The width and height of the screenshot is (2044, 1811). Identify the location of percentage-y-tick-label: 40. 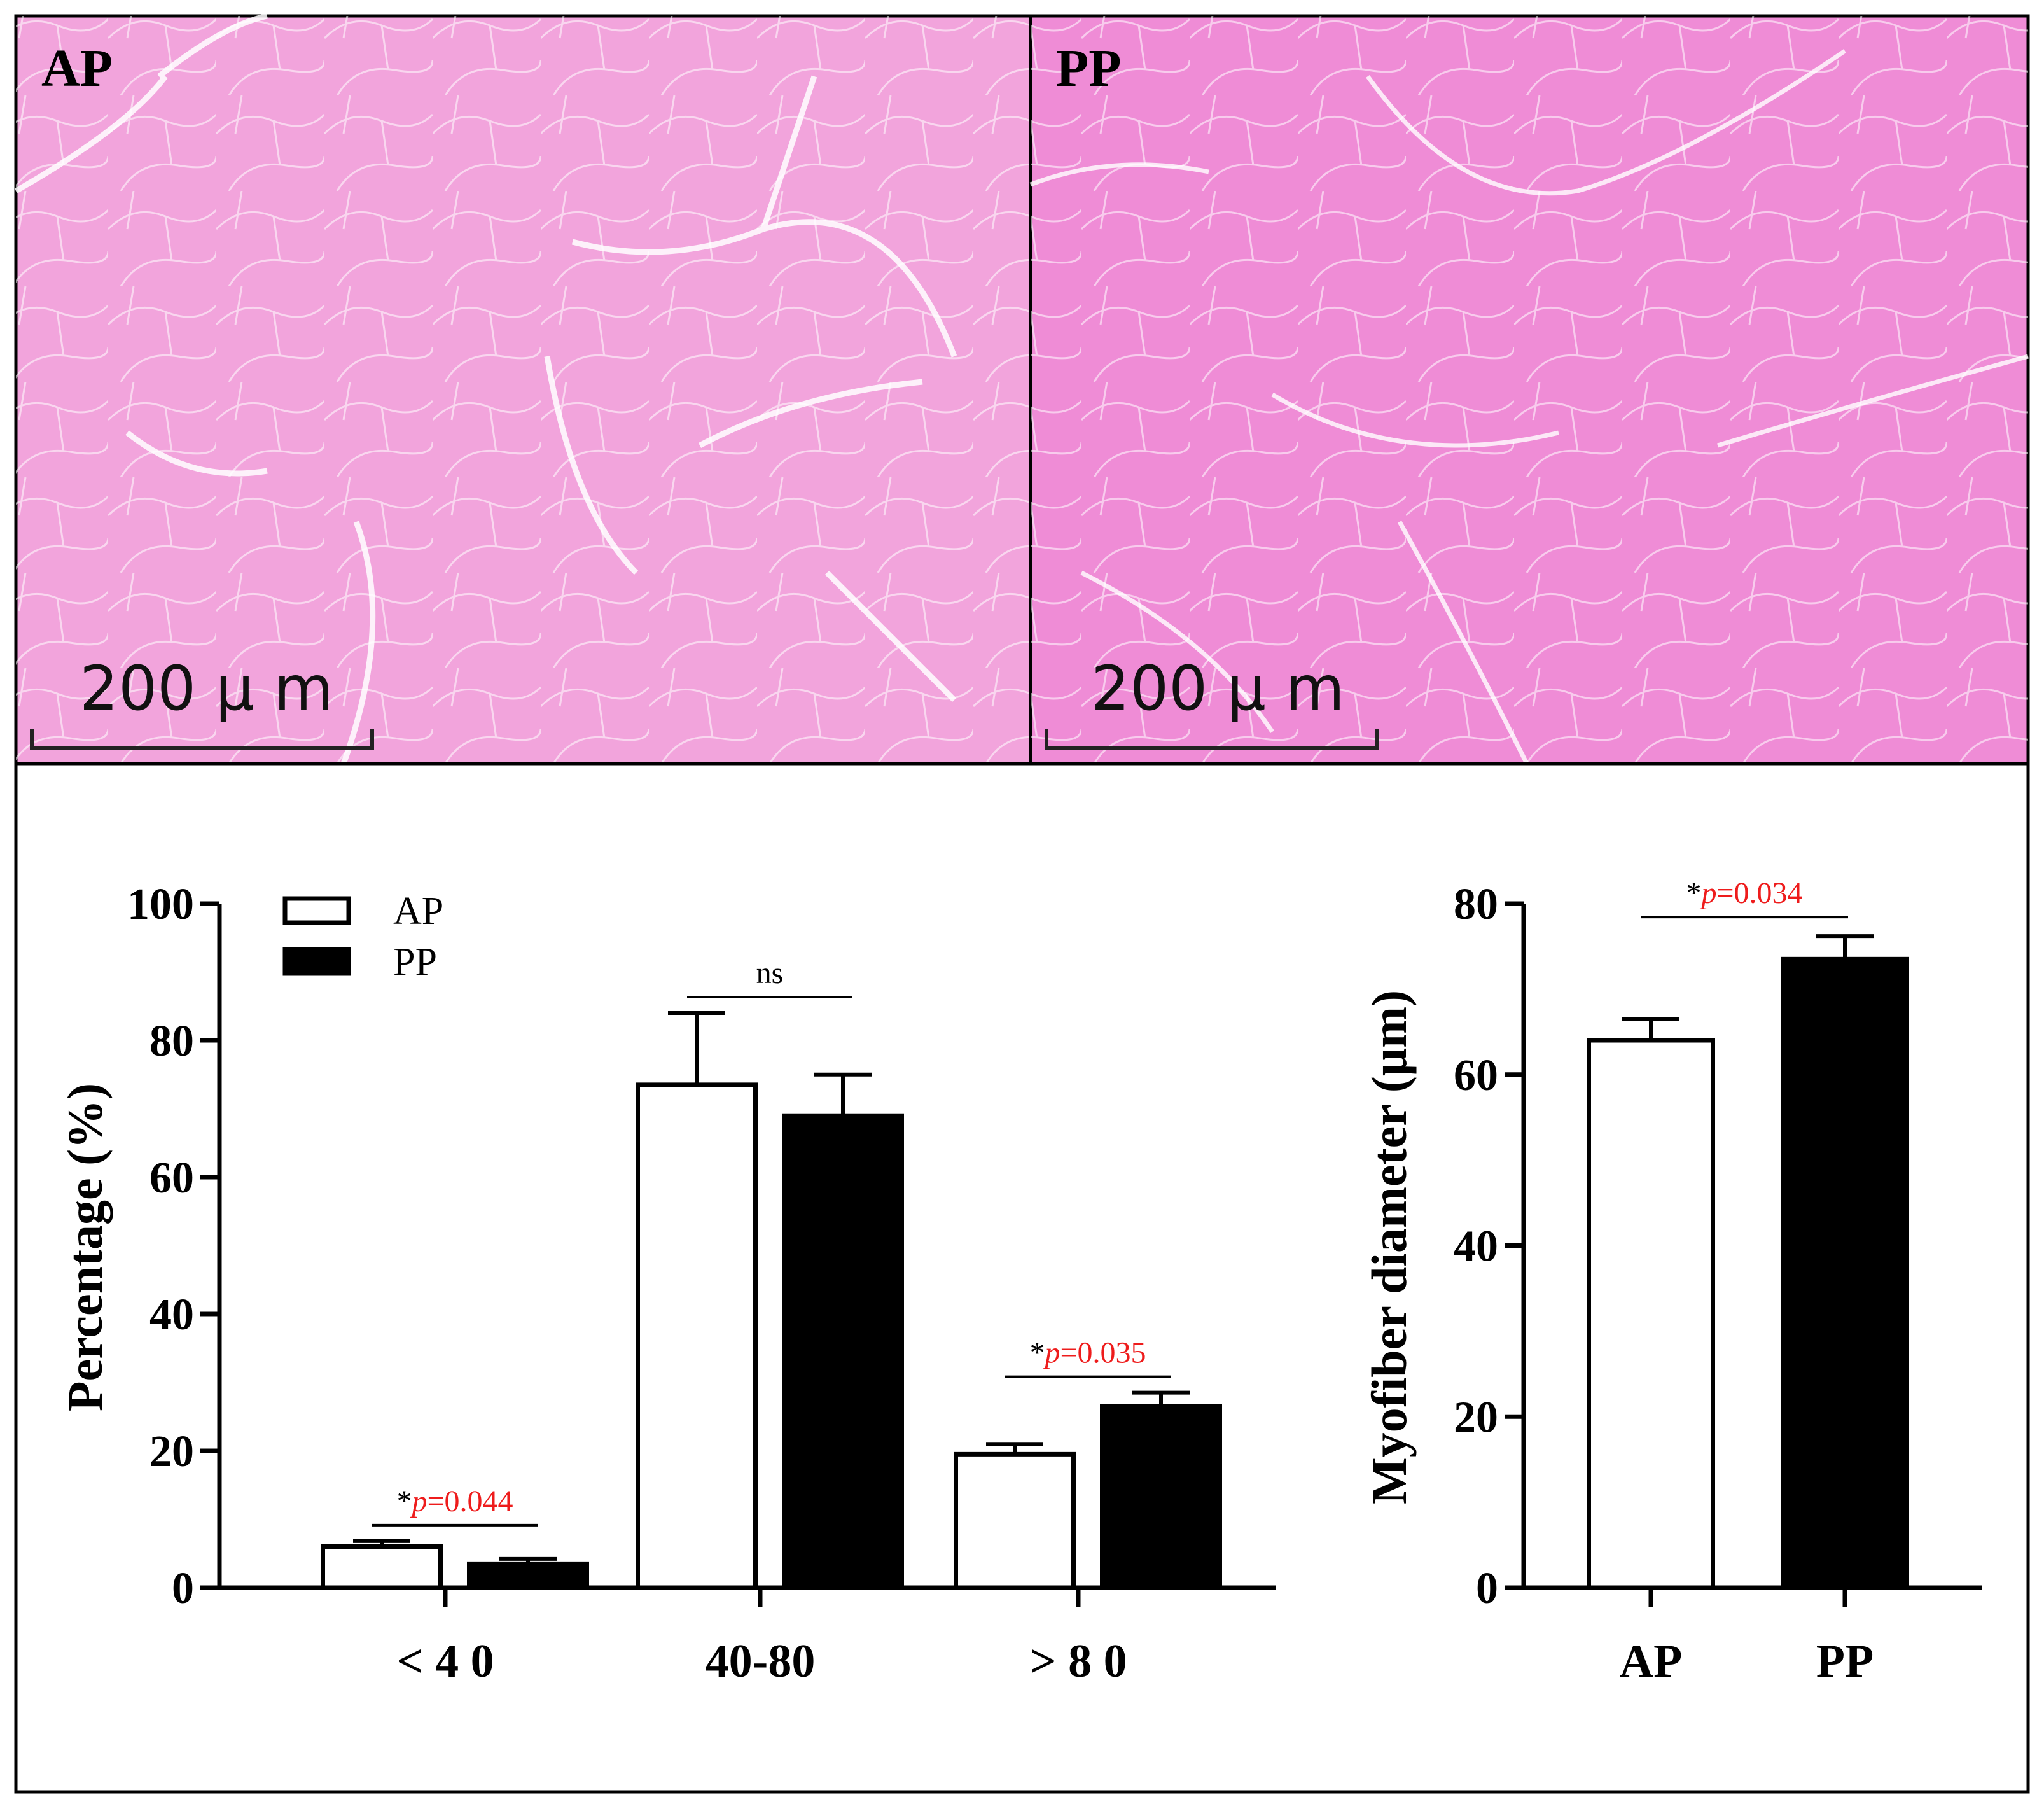
(171, 1314).